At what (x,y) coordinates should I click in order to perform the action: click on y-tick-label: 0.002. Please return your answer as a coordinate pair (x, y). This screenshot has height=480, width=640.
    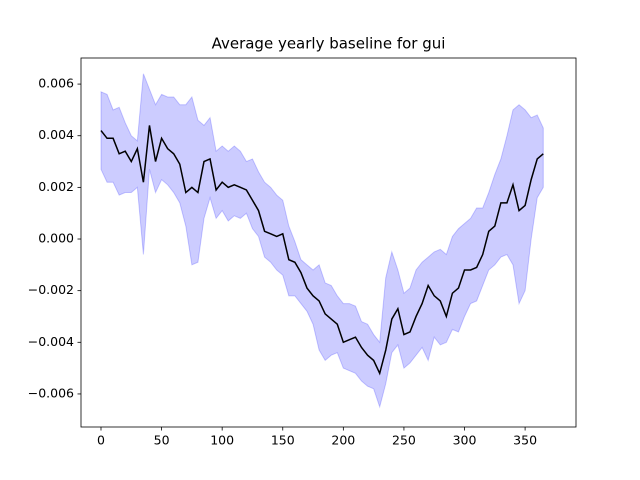
    Looking at the image, I should click on (56, 186).